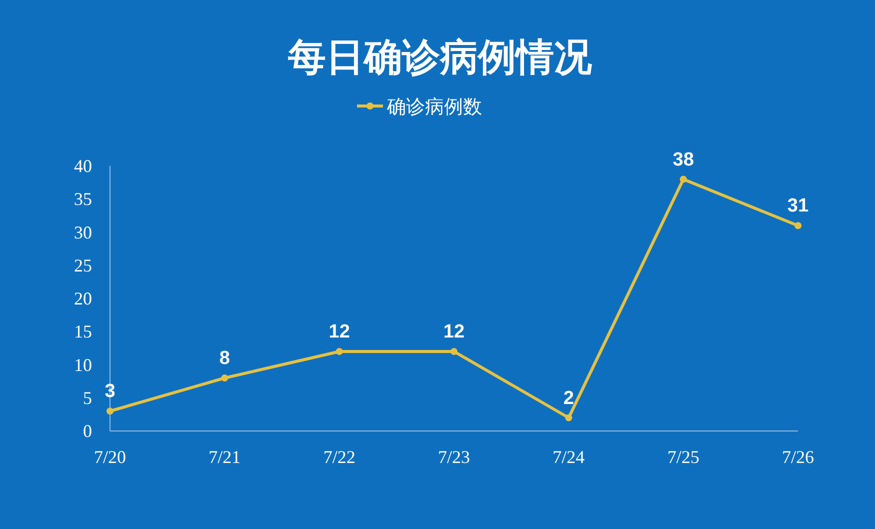  I want to click on x-tick-label: 7/21, so click(224, 457).